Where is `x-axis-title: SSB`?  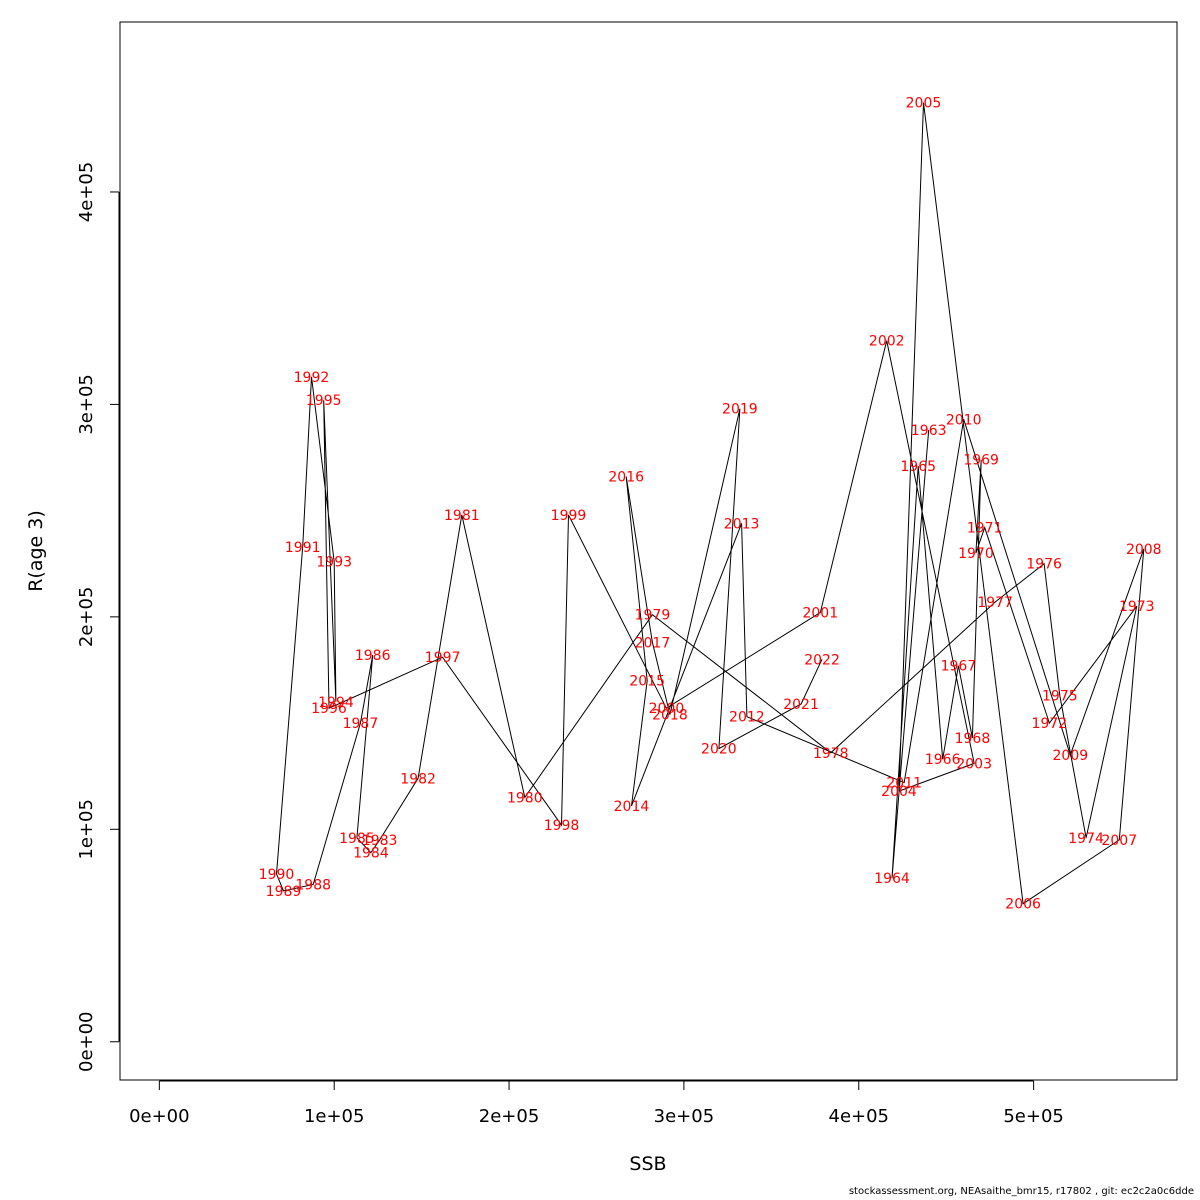 x-axis-title: SSB is located at coordinates (647, 1164).